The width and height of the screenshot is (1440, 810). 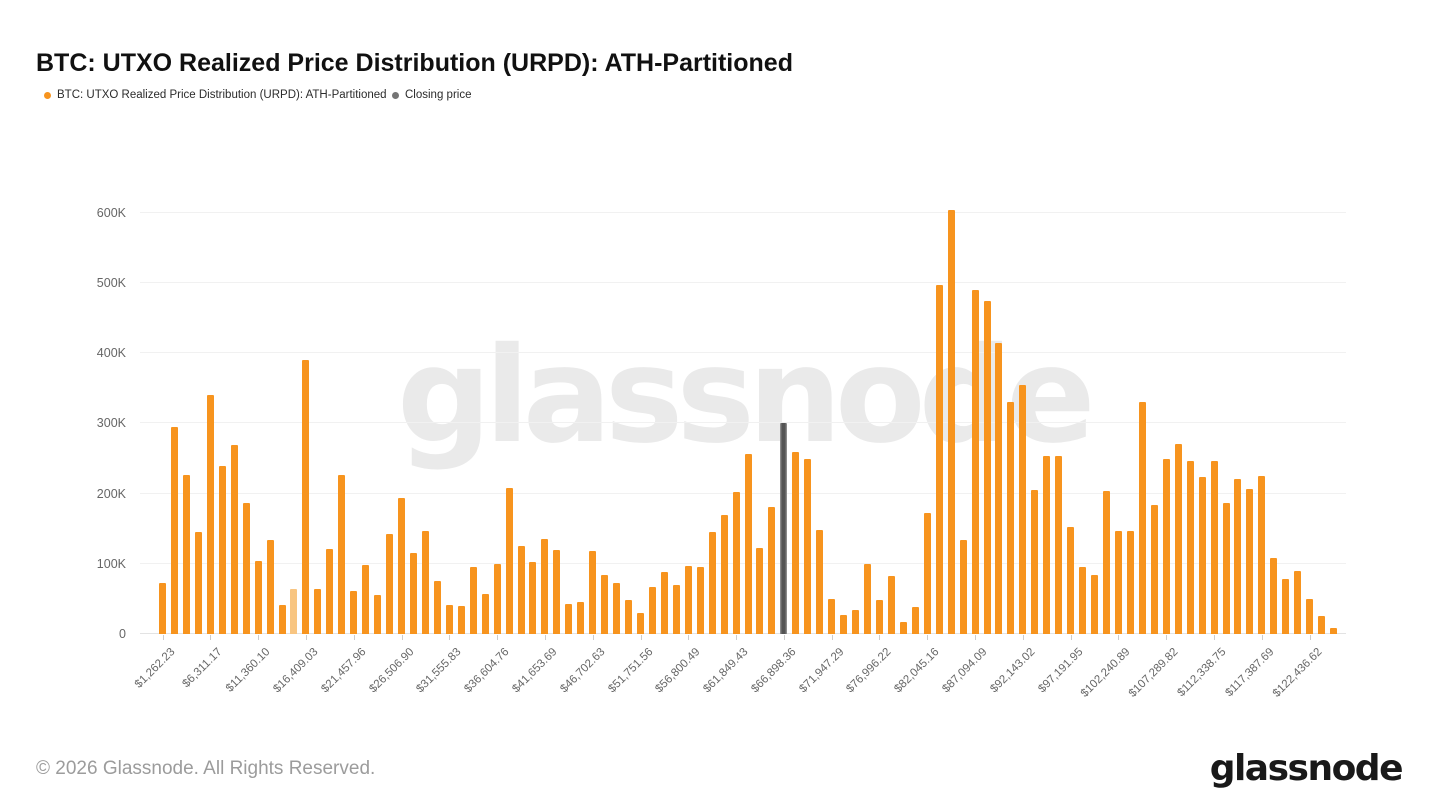 I want to click on closing-price-bar, so click(x=784, y=528).